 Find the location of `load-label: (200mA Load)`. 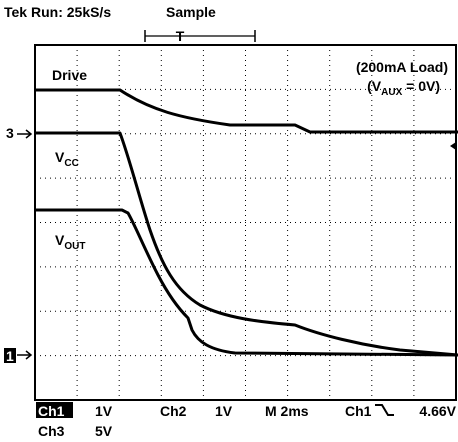

load-label: (200mA Load) is located at coordinates (402, 67).